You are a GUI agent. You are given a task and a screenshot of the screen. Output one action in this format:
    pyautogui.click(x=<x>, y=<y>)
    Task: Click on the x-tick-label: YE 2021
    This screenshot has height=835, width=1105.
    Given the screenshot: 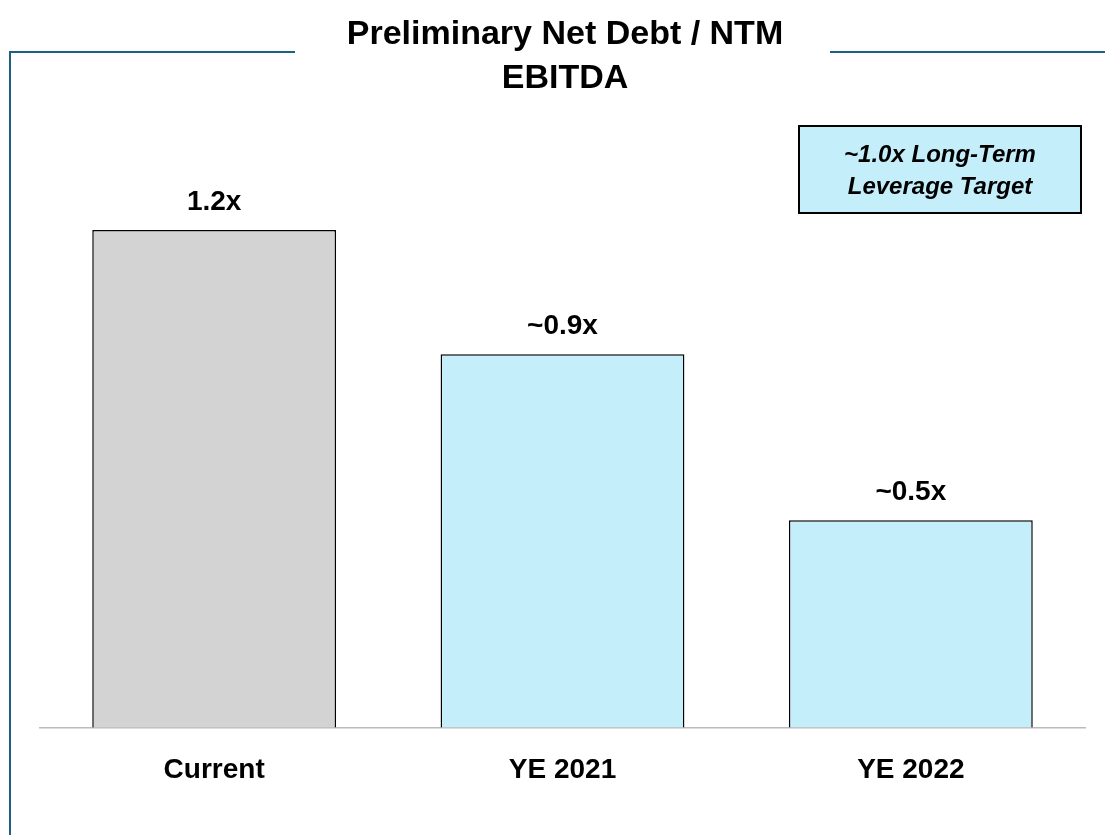 What is the action you would take?
    pyautogui.click(x=562, y=768)
    